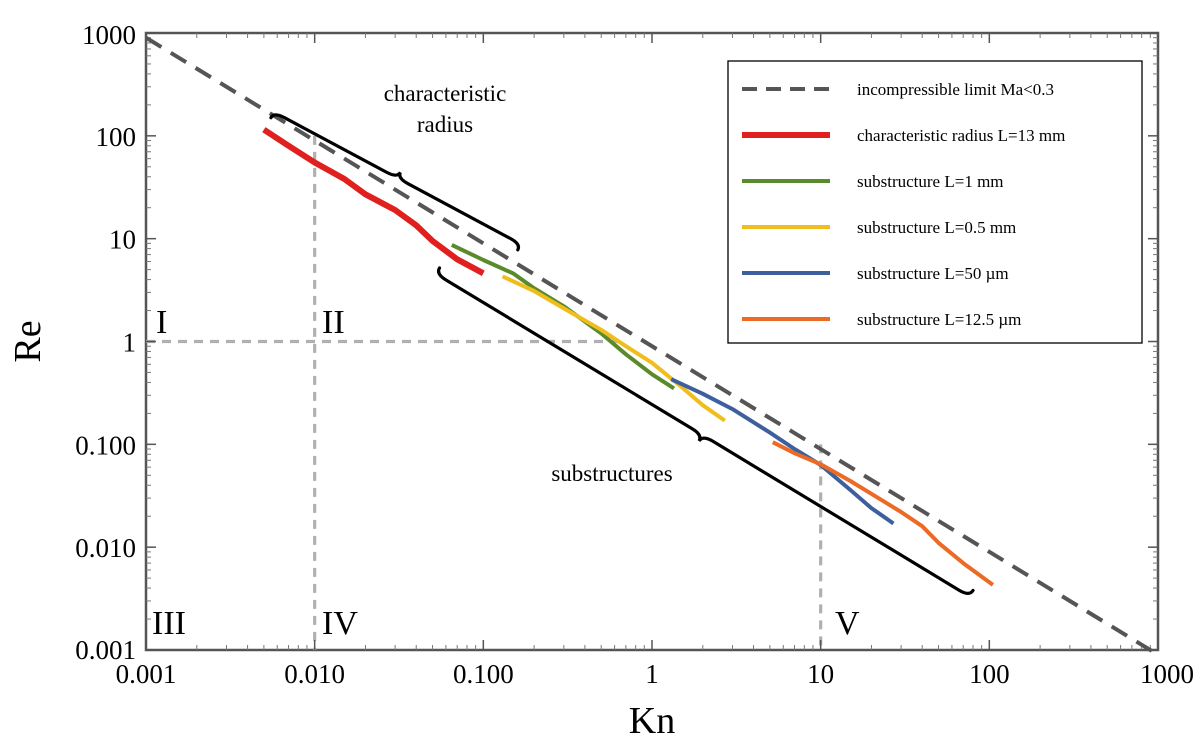 The height and width of the screenshot is (740, 1200). What do you see at coordinates (652, 674) in the screenshot?
I see `x-tick-label: 1` at bounding box center [652, 674].